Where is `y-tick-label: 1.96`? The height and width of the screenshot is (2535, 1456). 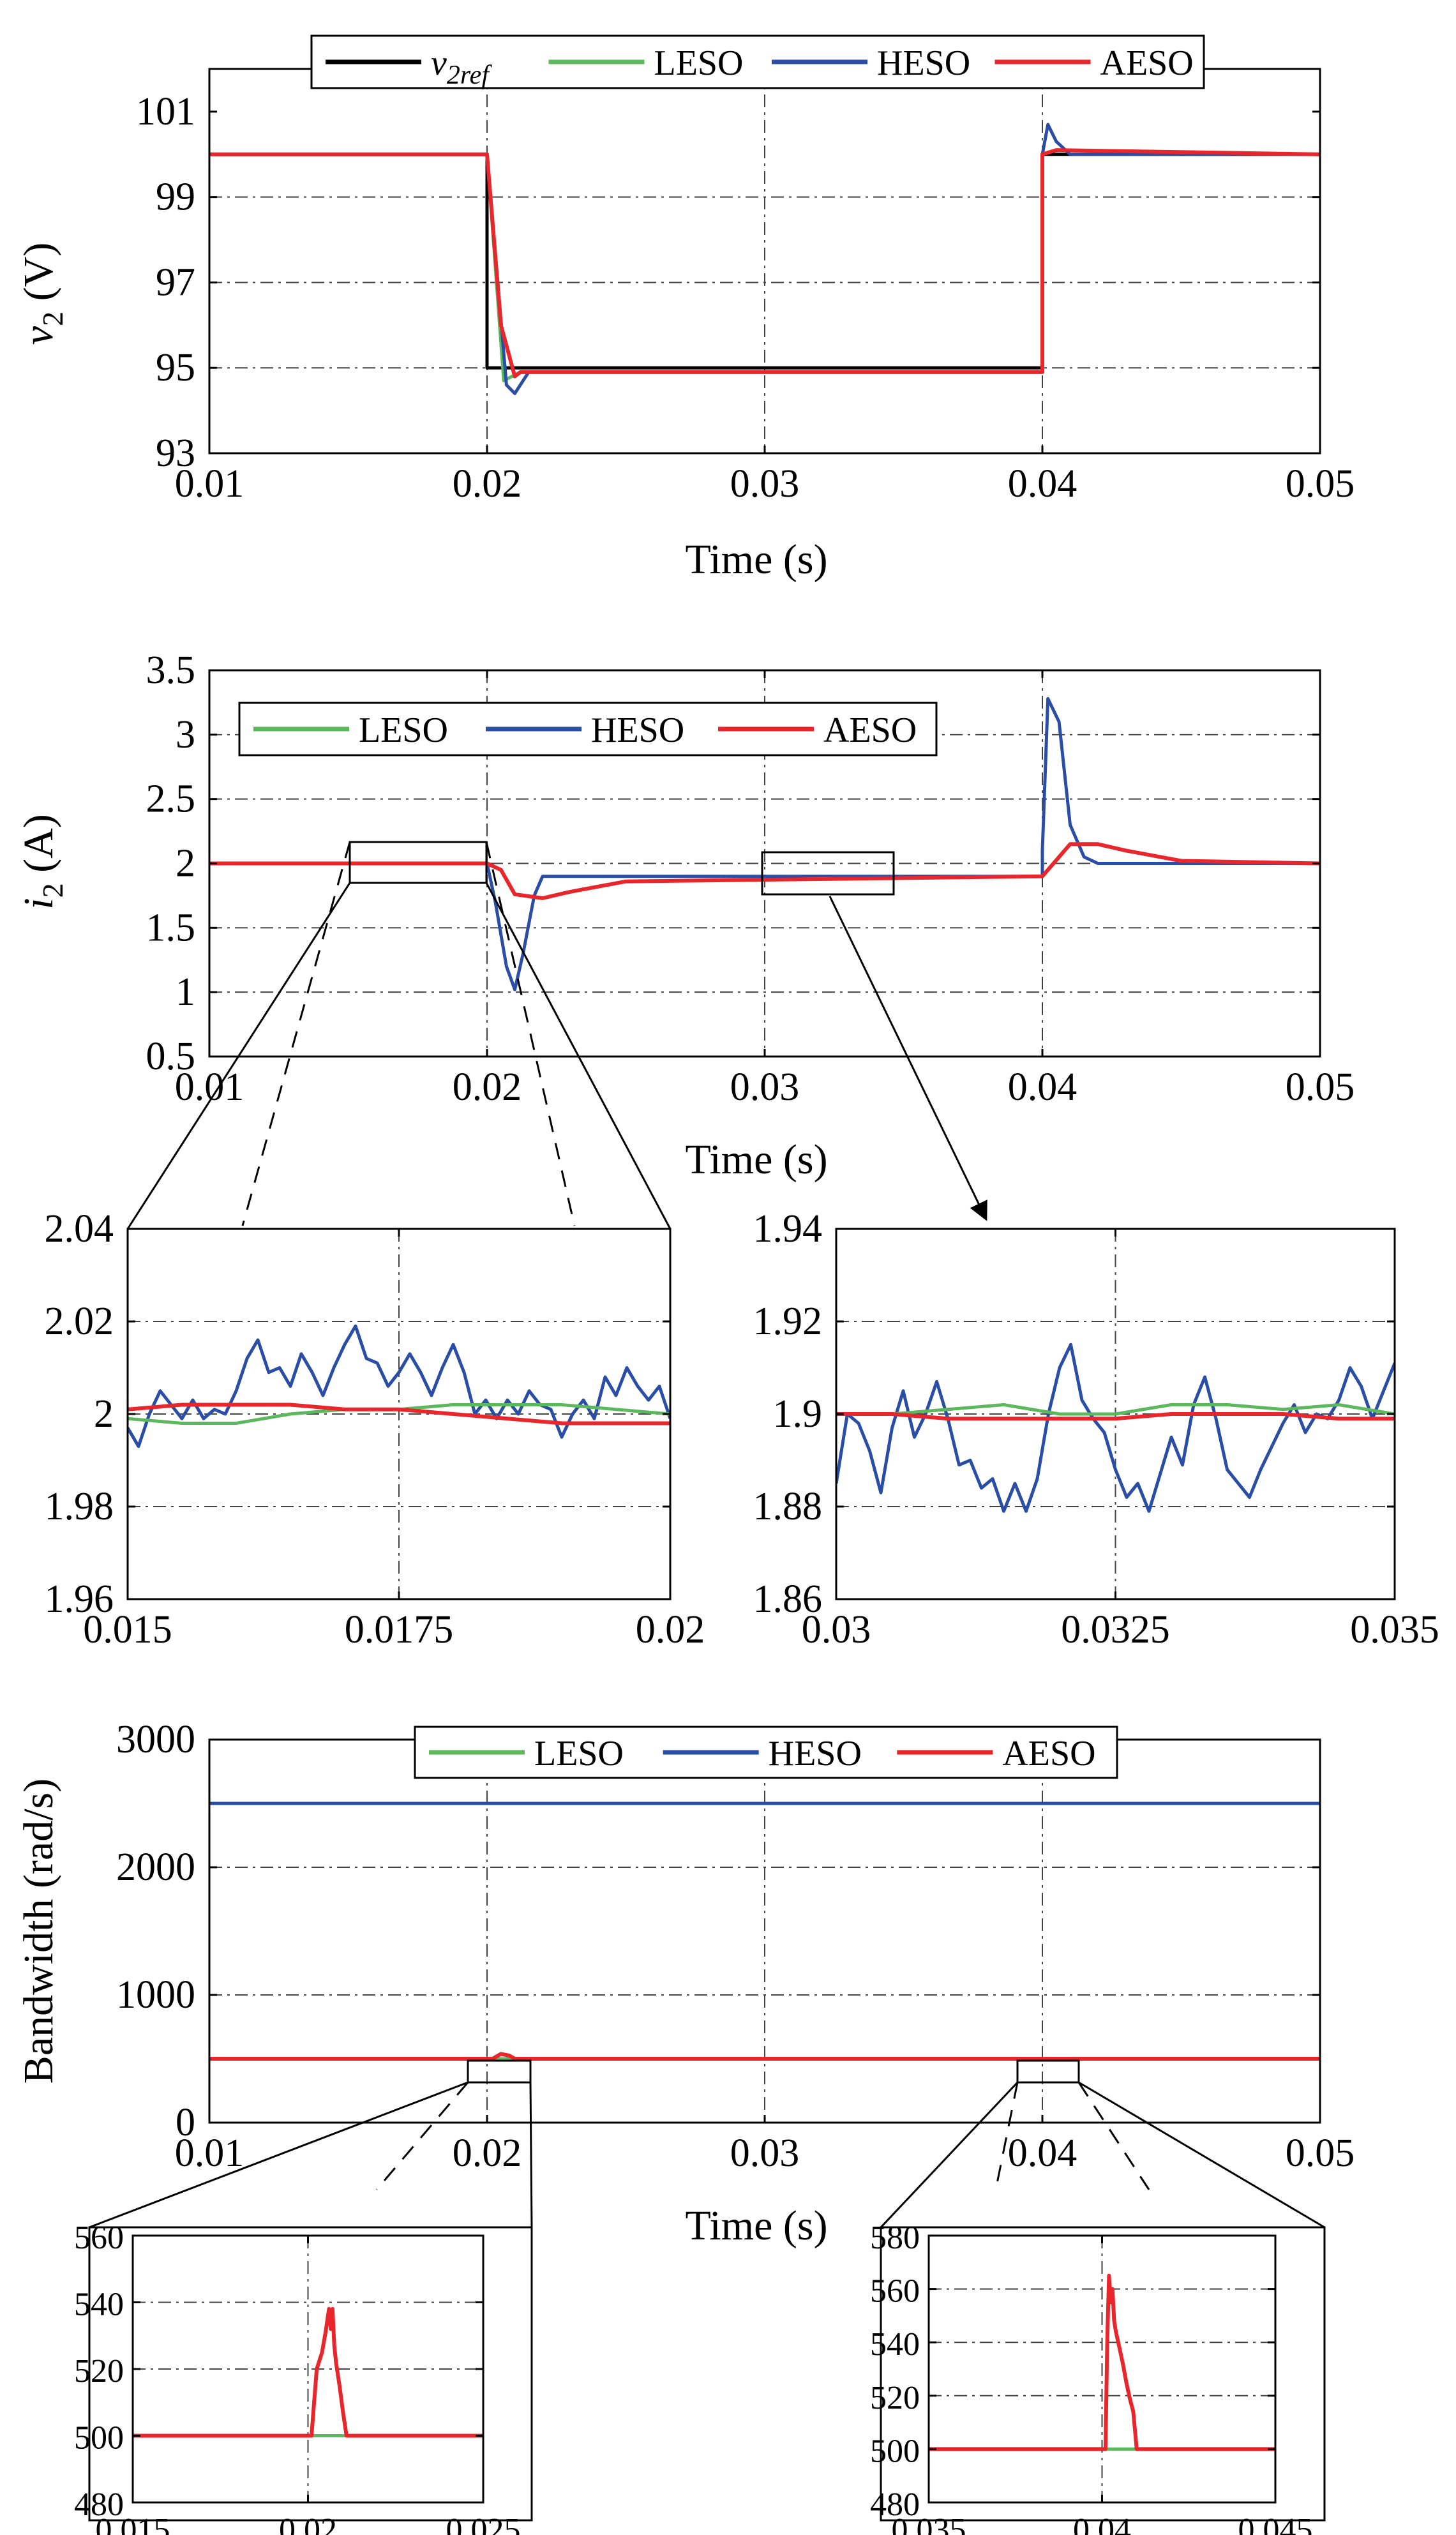
y-tick-label: 1.96 is located at coordinates (79, 1599).